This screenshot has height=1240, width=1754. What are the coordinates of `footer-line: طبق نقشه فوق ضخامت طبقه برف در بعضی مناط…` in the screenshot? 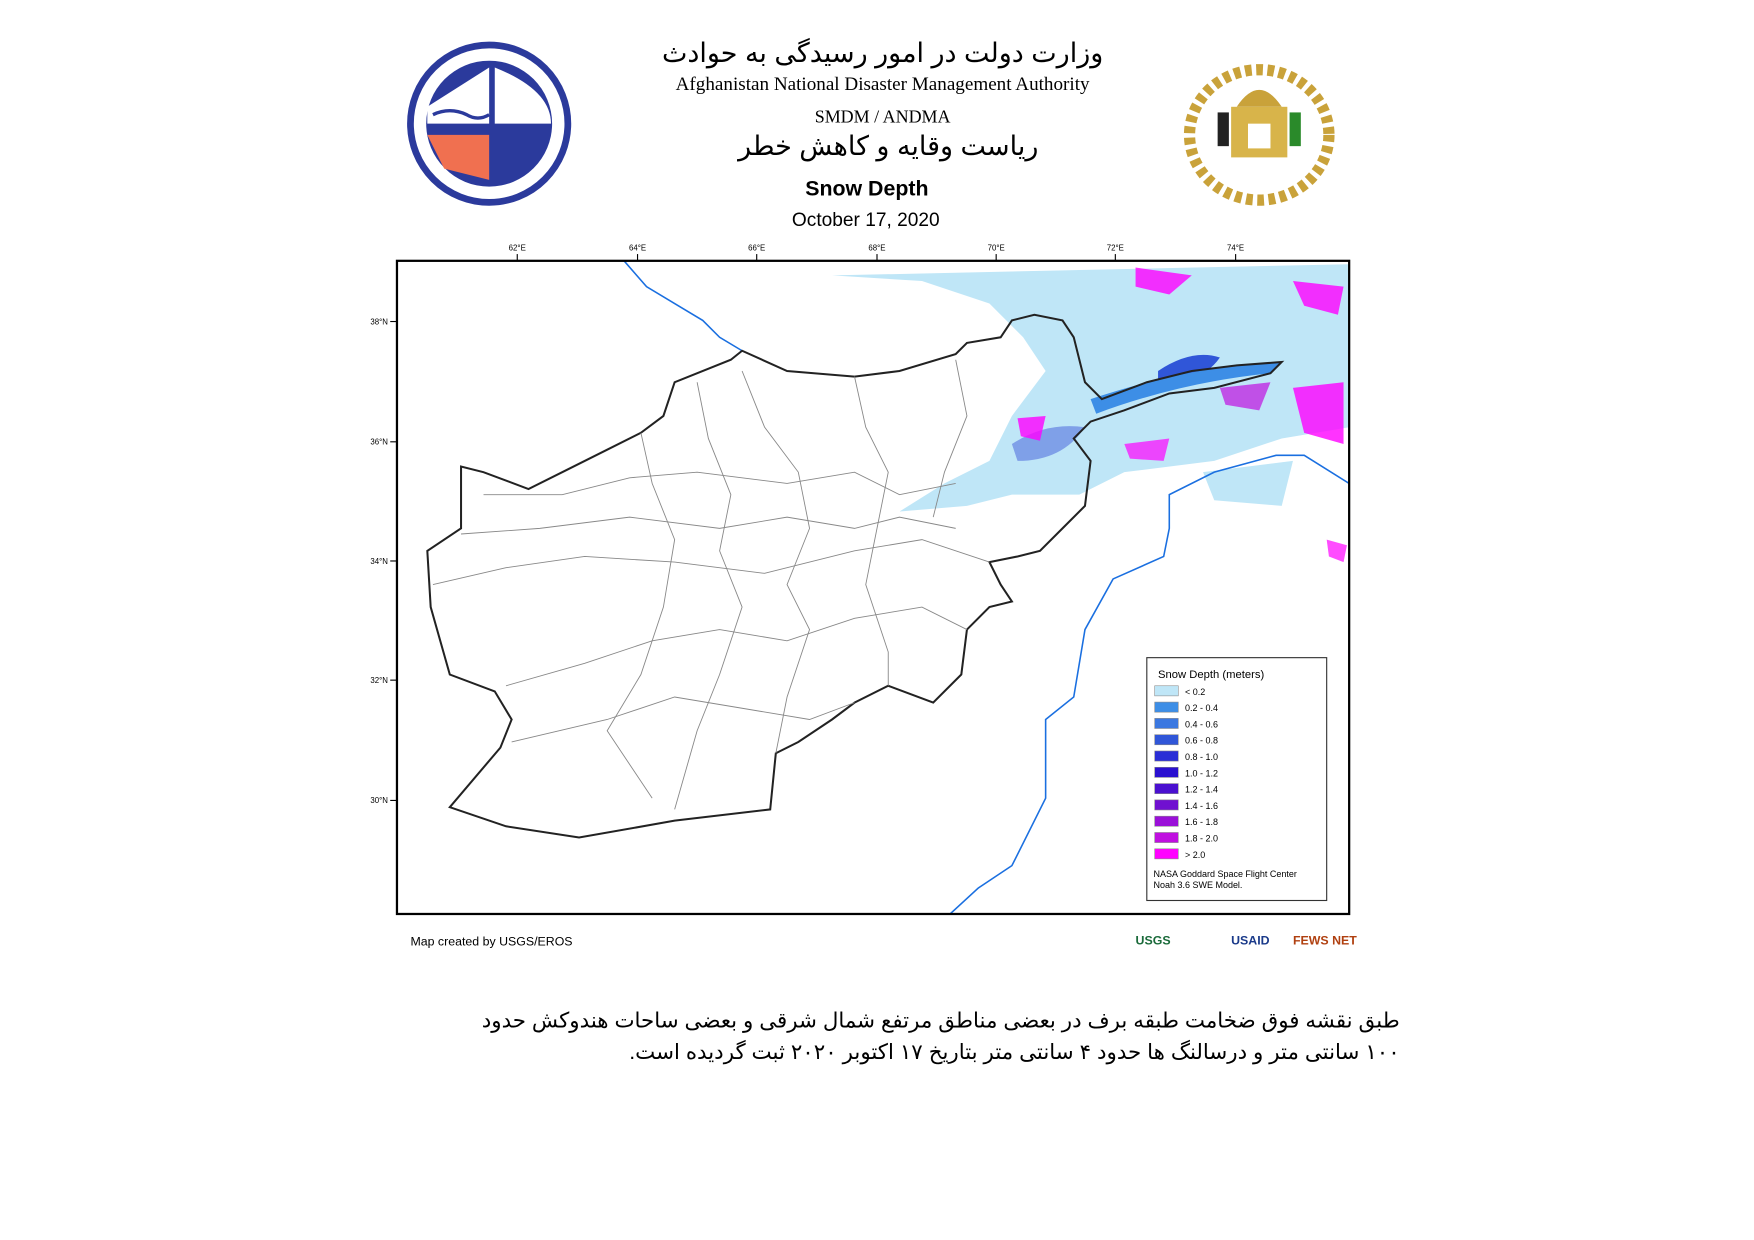 It's located at (941, 1021).